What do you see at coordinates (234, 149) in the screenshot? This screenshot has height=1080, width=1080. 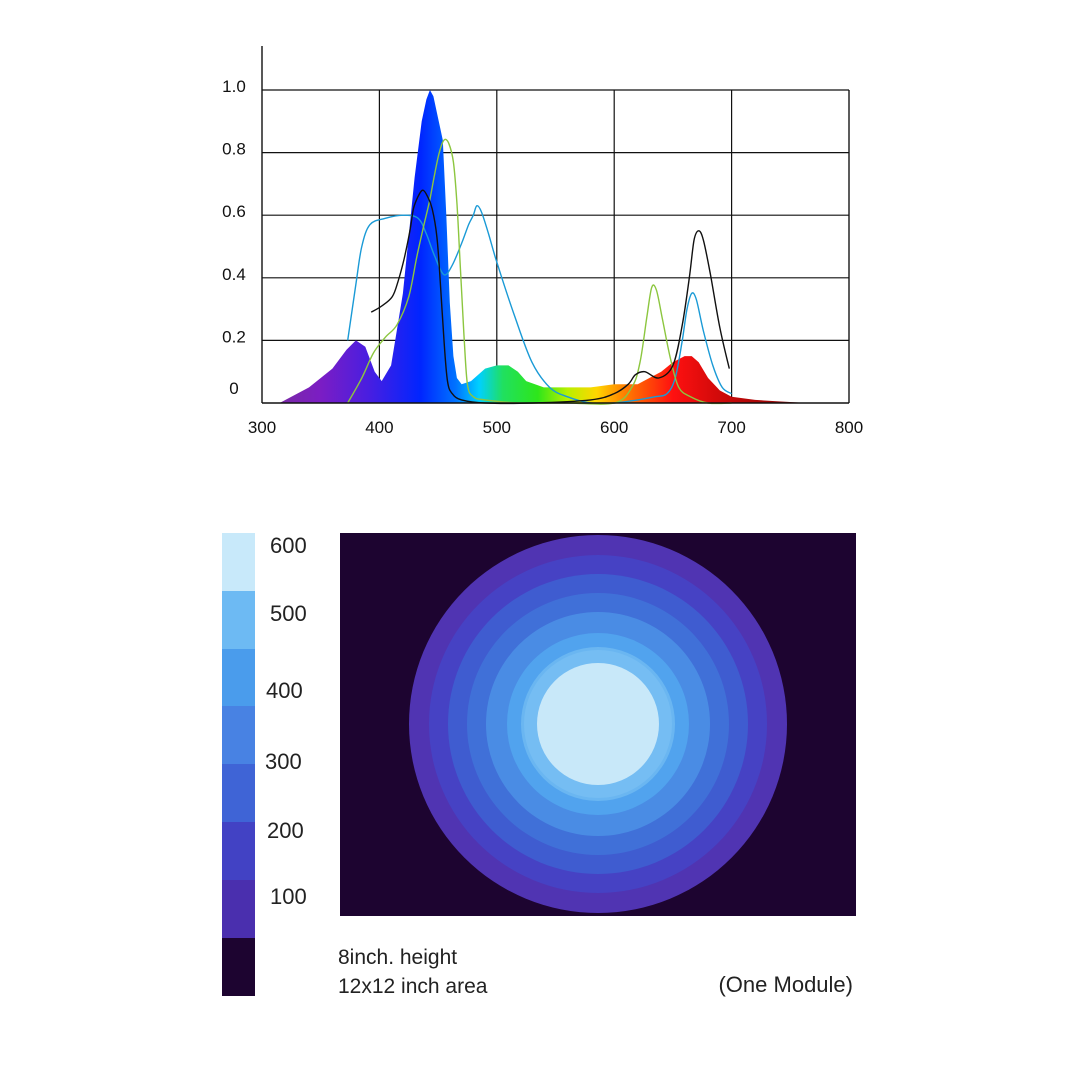 I see `y-tick-label: 0.8` at bounding box center [234, 149].